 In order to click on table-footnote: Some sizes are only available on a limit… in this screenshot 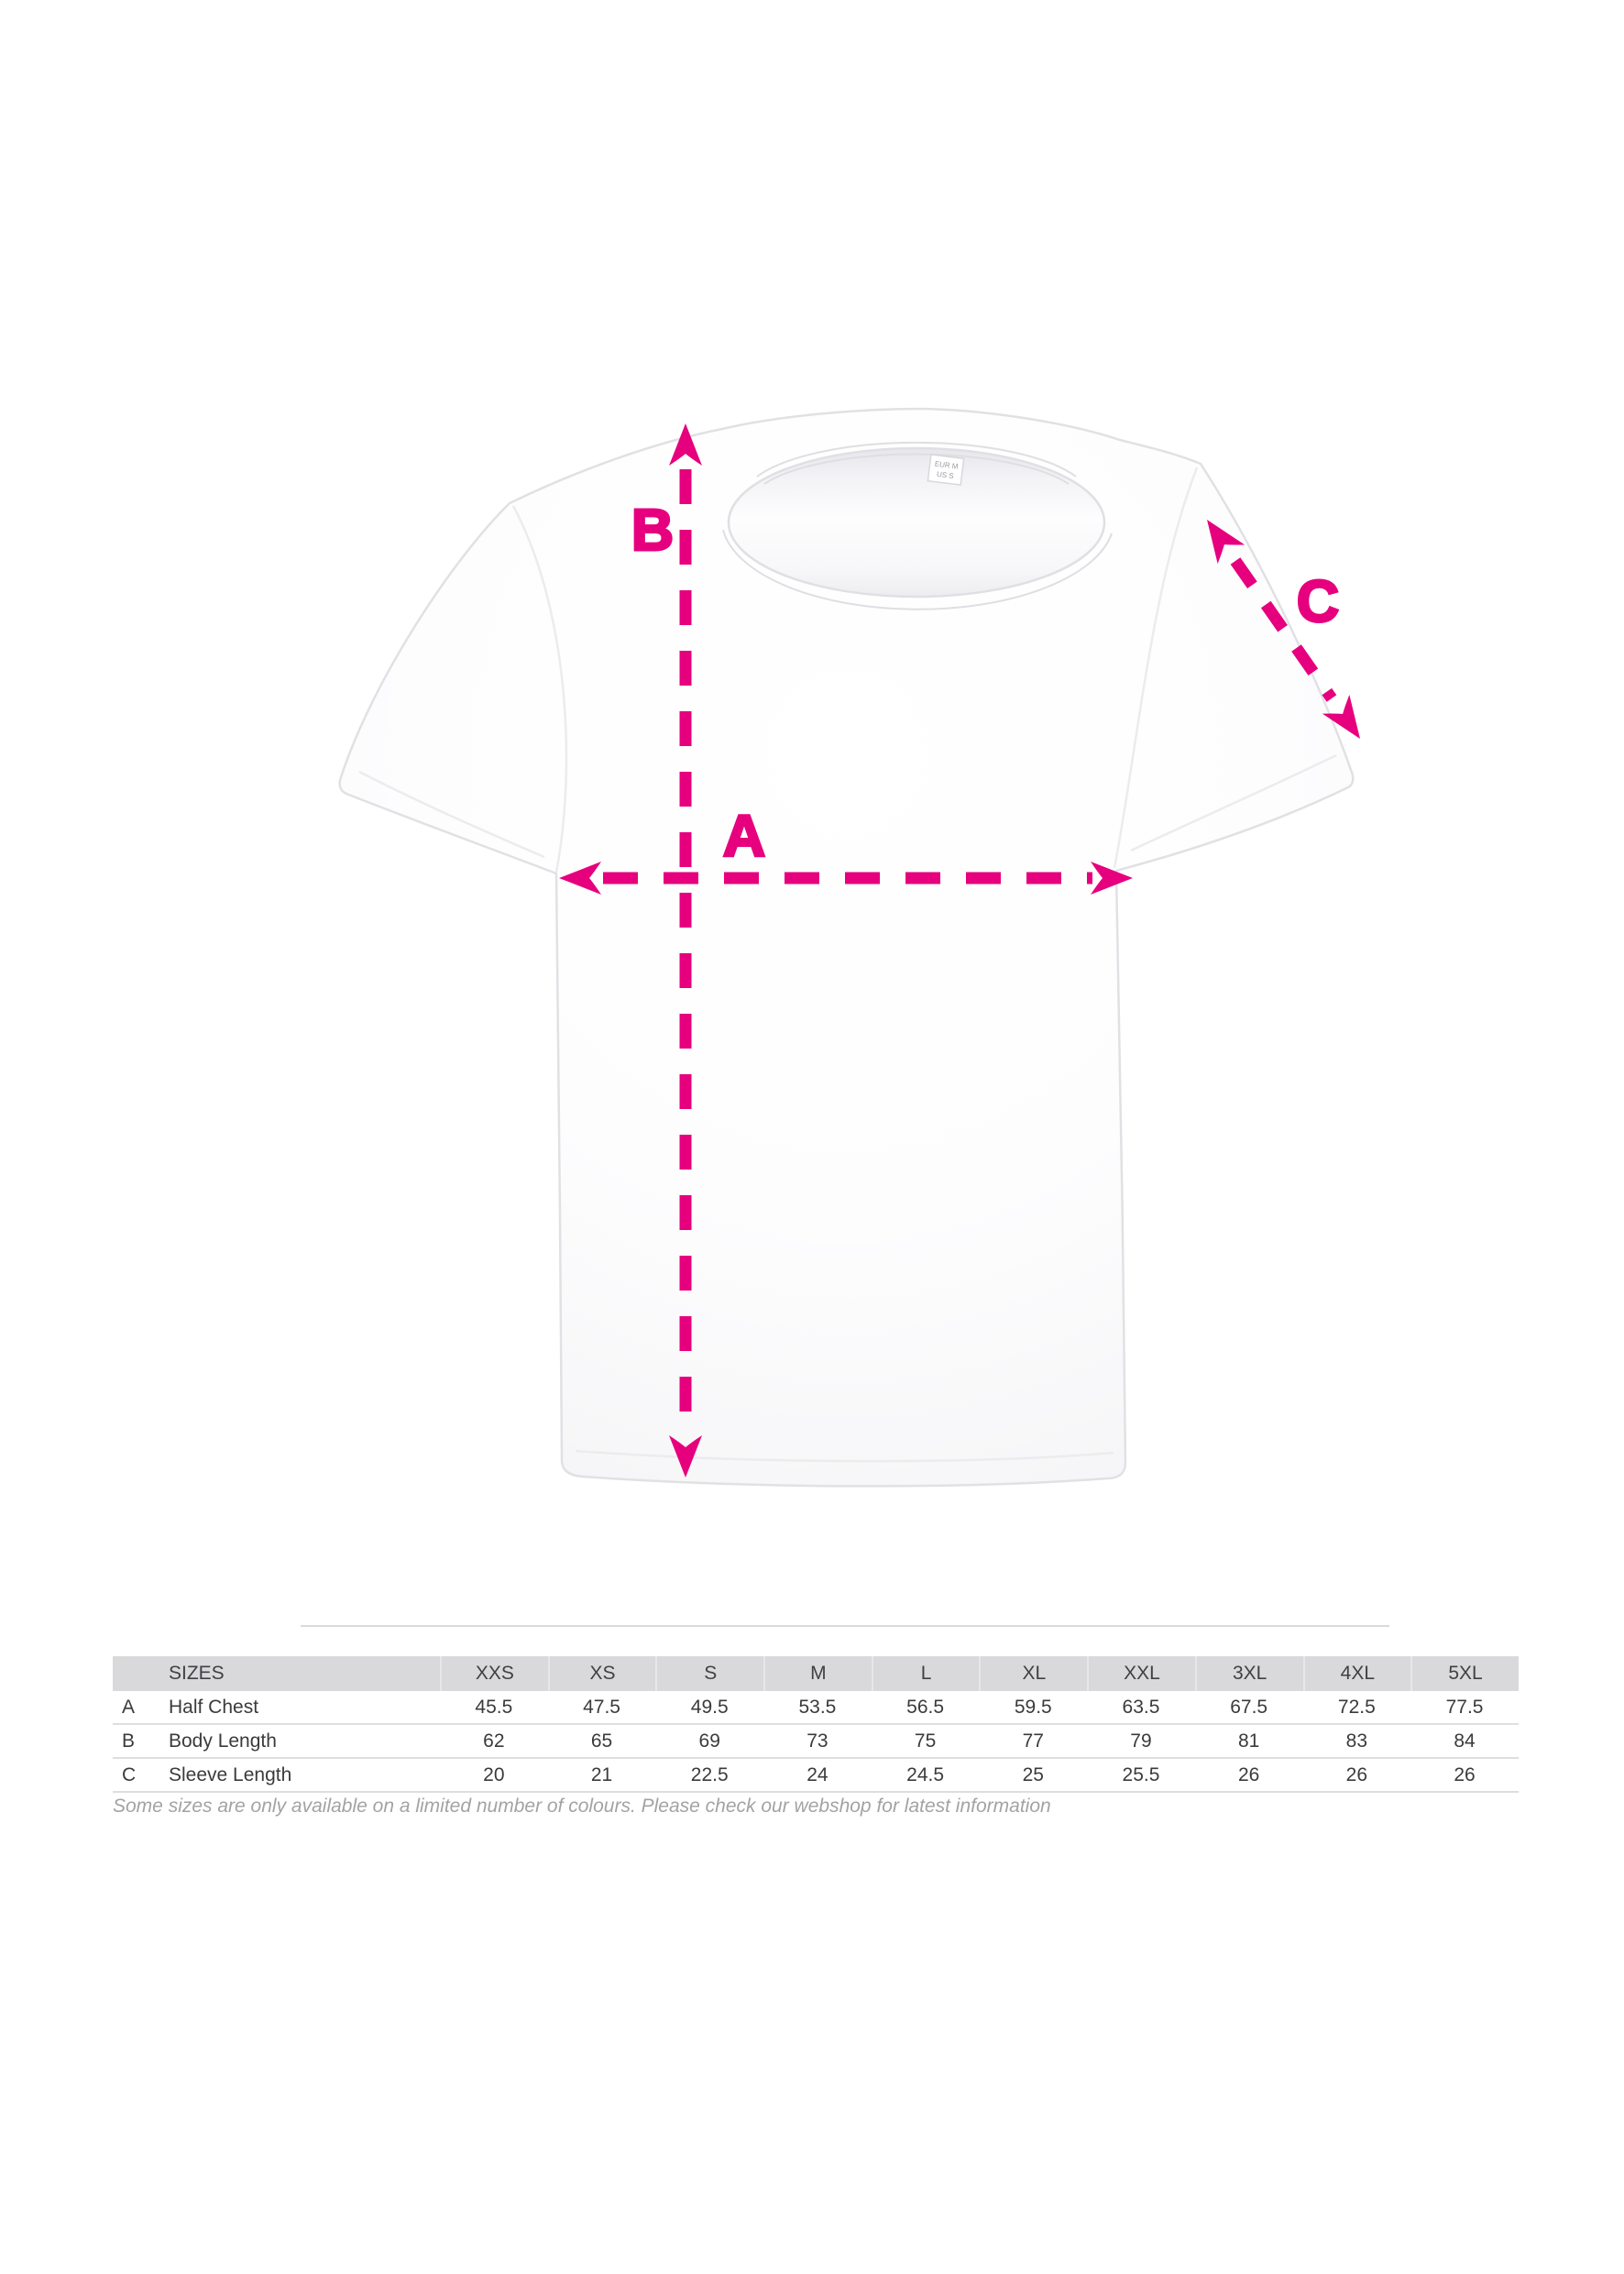, I will do `click(582, 1806)`.